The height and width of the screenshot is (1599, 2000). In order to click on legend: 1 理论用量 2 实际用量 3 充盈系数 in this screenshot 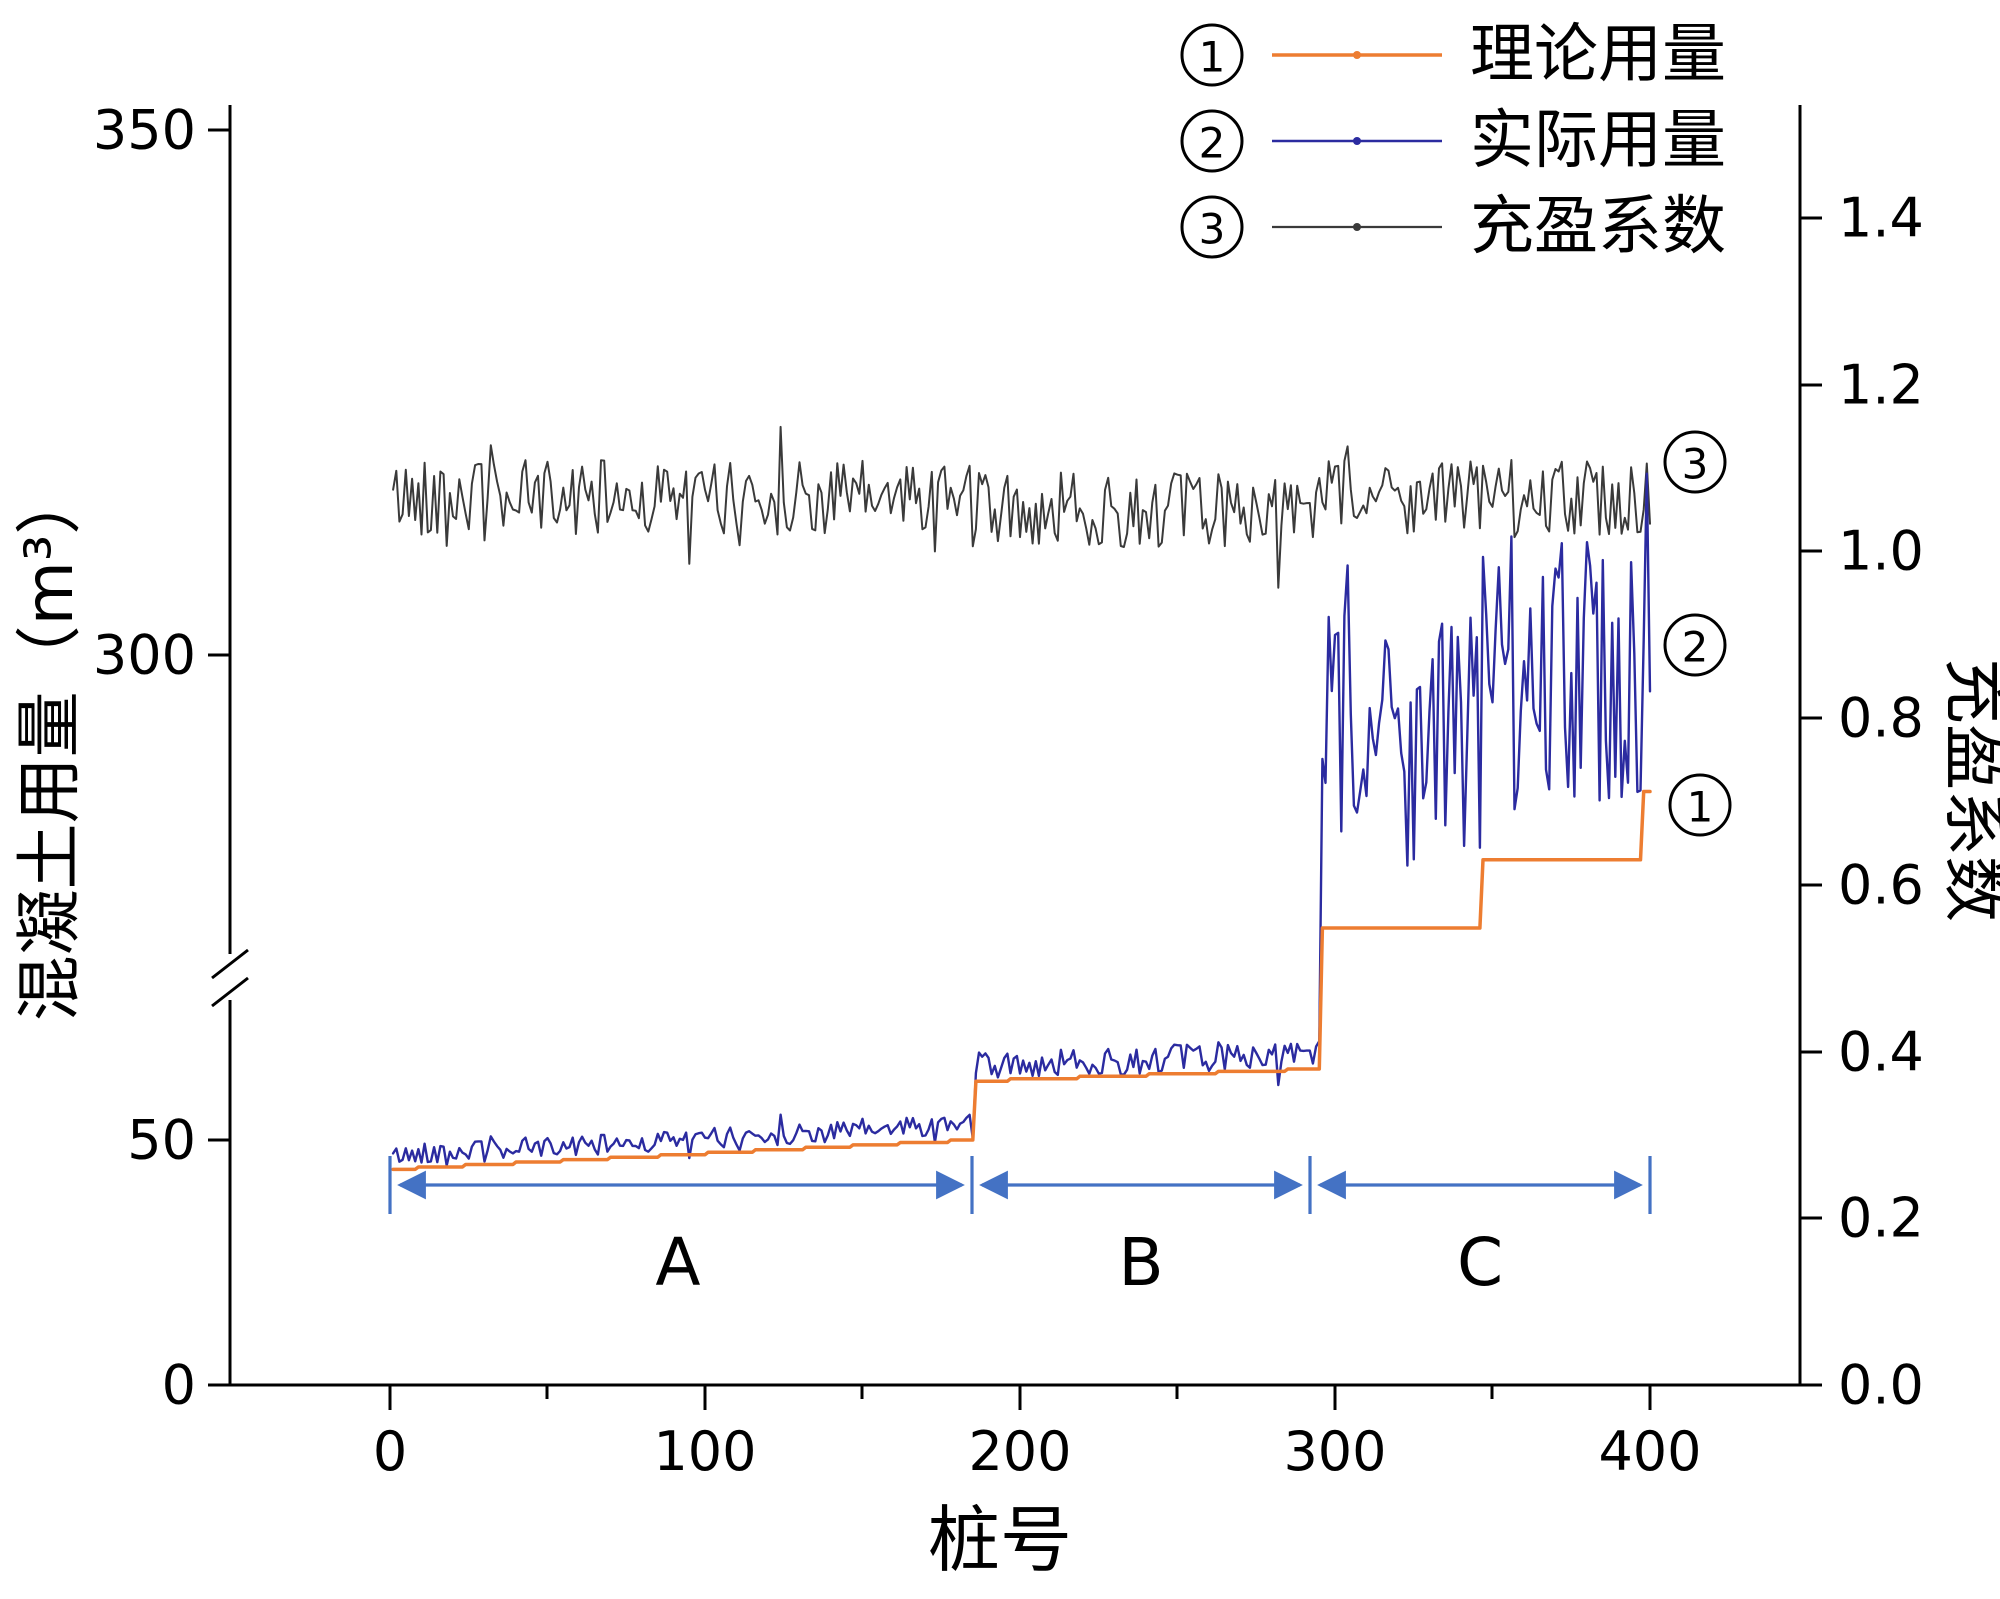, I will do `click(1453, 141)`.